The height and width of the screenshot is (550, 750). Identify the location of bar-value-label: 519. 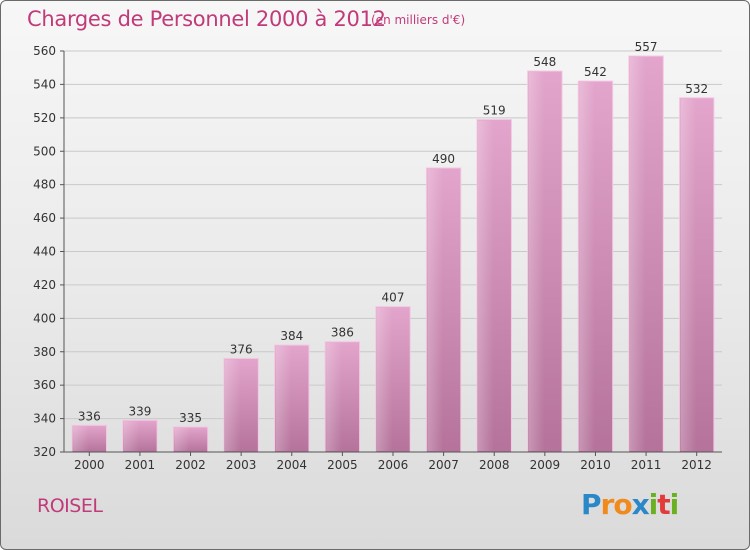
(494, 111).